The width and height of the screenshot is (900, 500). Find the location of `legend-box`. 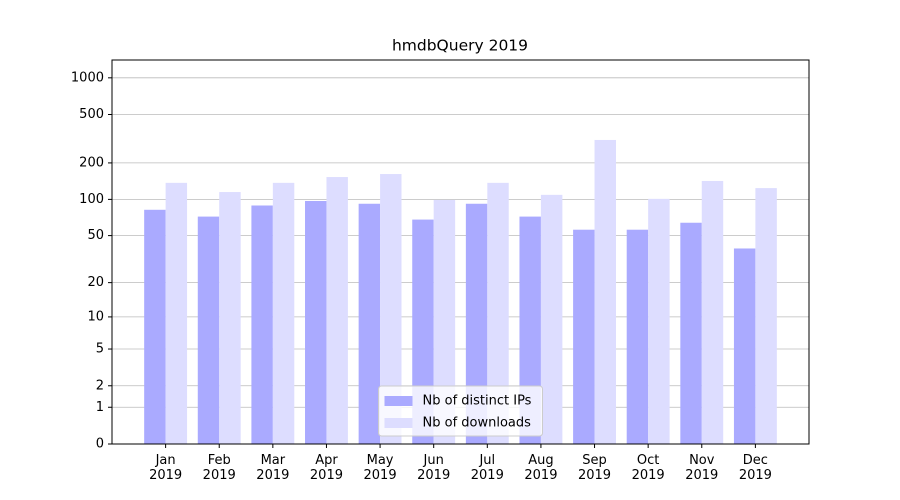

legend-box is located at coordinates (460, 411).